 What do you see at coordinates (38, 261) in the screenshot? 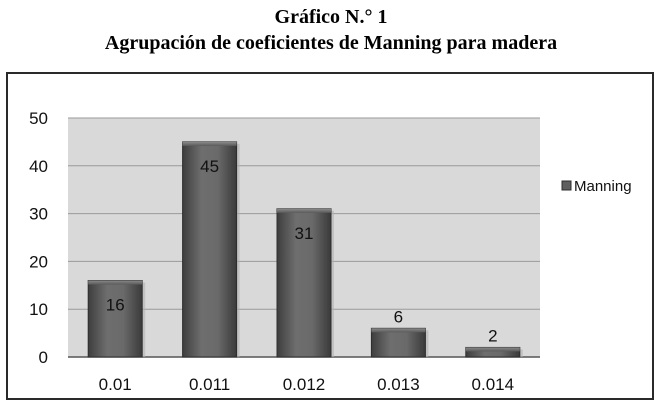
I see `y-tick-label: 20` at bounding box center [38, 261].